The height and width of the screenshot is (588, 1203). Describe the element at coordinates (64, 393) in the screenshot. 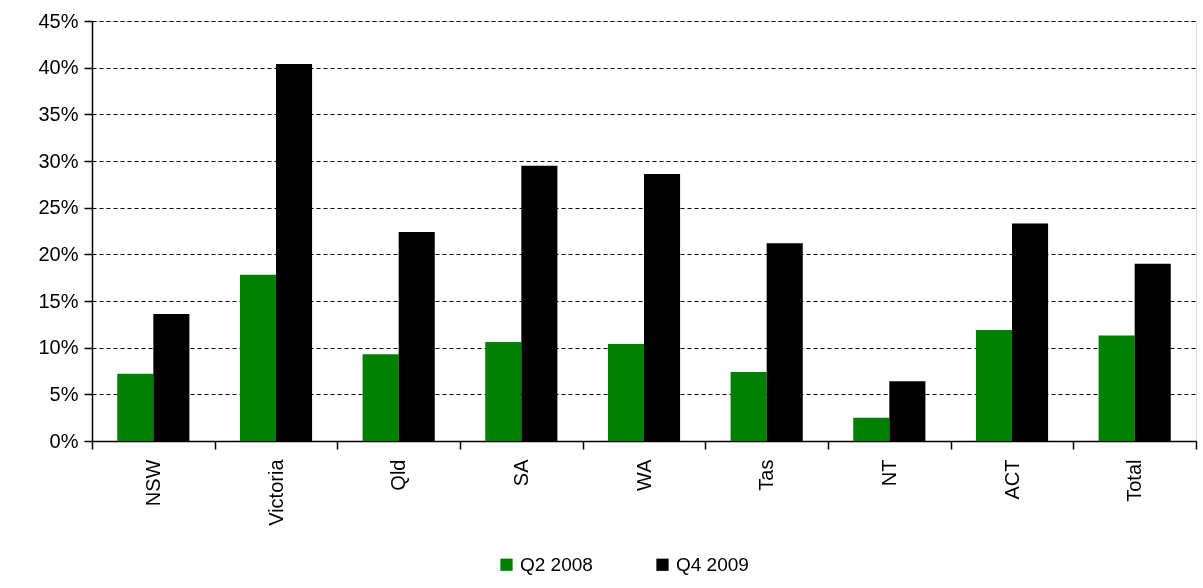

I see `y-tick-label: 5%` at that location.